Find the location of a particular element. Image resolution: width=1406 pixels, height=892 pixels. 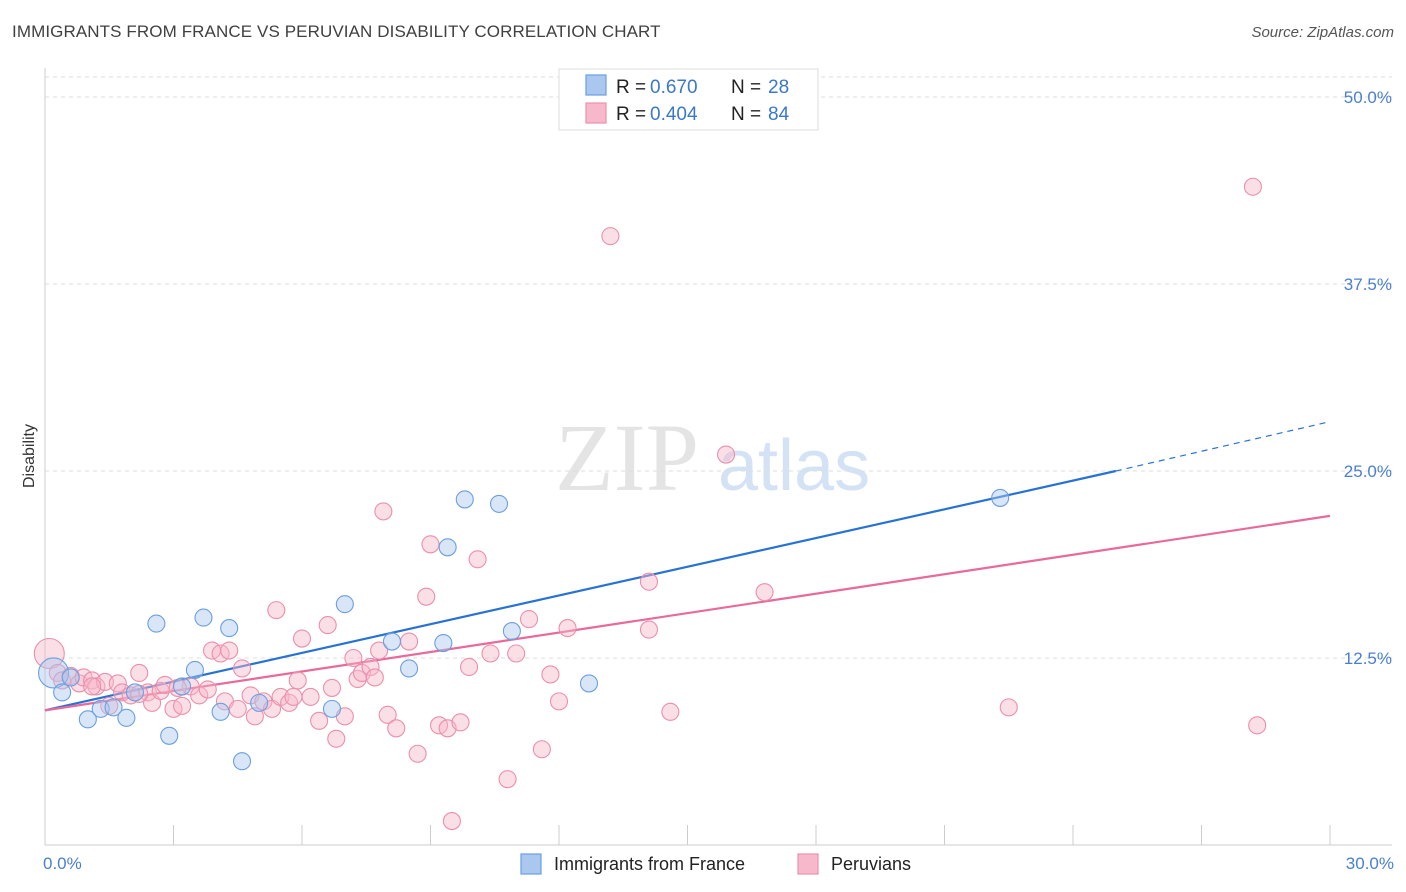

legend-n-value-peru: 84 is located at coordinates (779, 114).